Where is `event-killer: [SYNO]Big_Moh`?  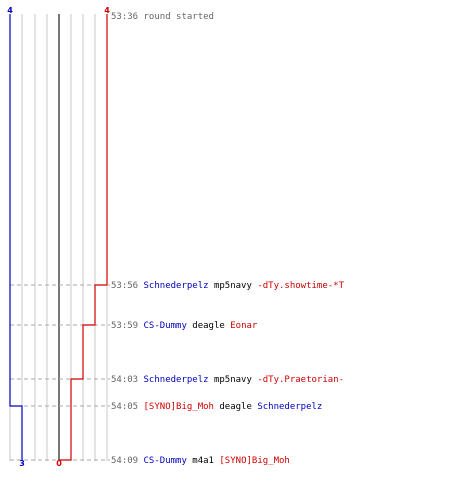
event-killer: [SYNO]Big_Moh is located at coordinates (182, 407).